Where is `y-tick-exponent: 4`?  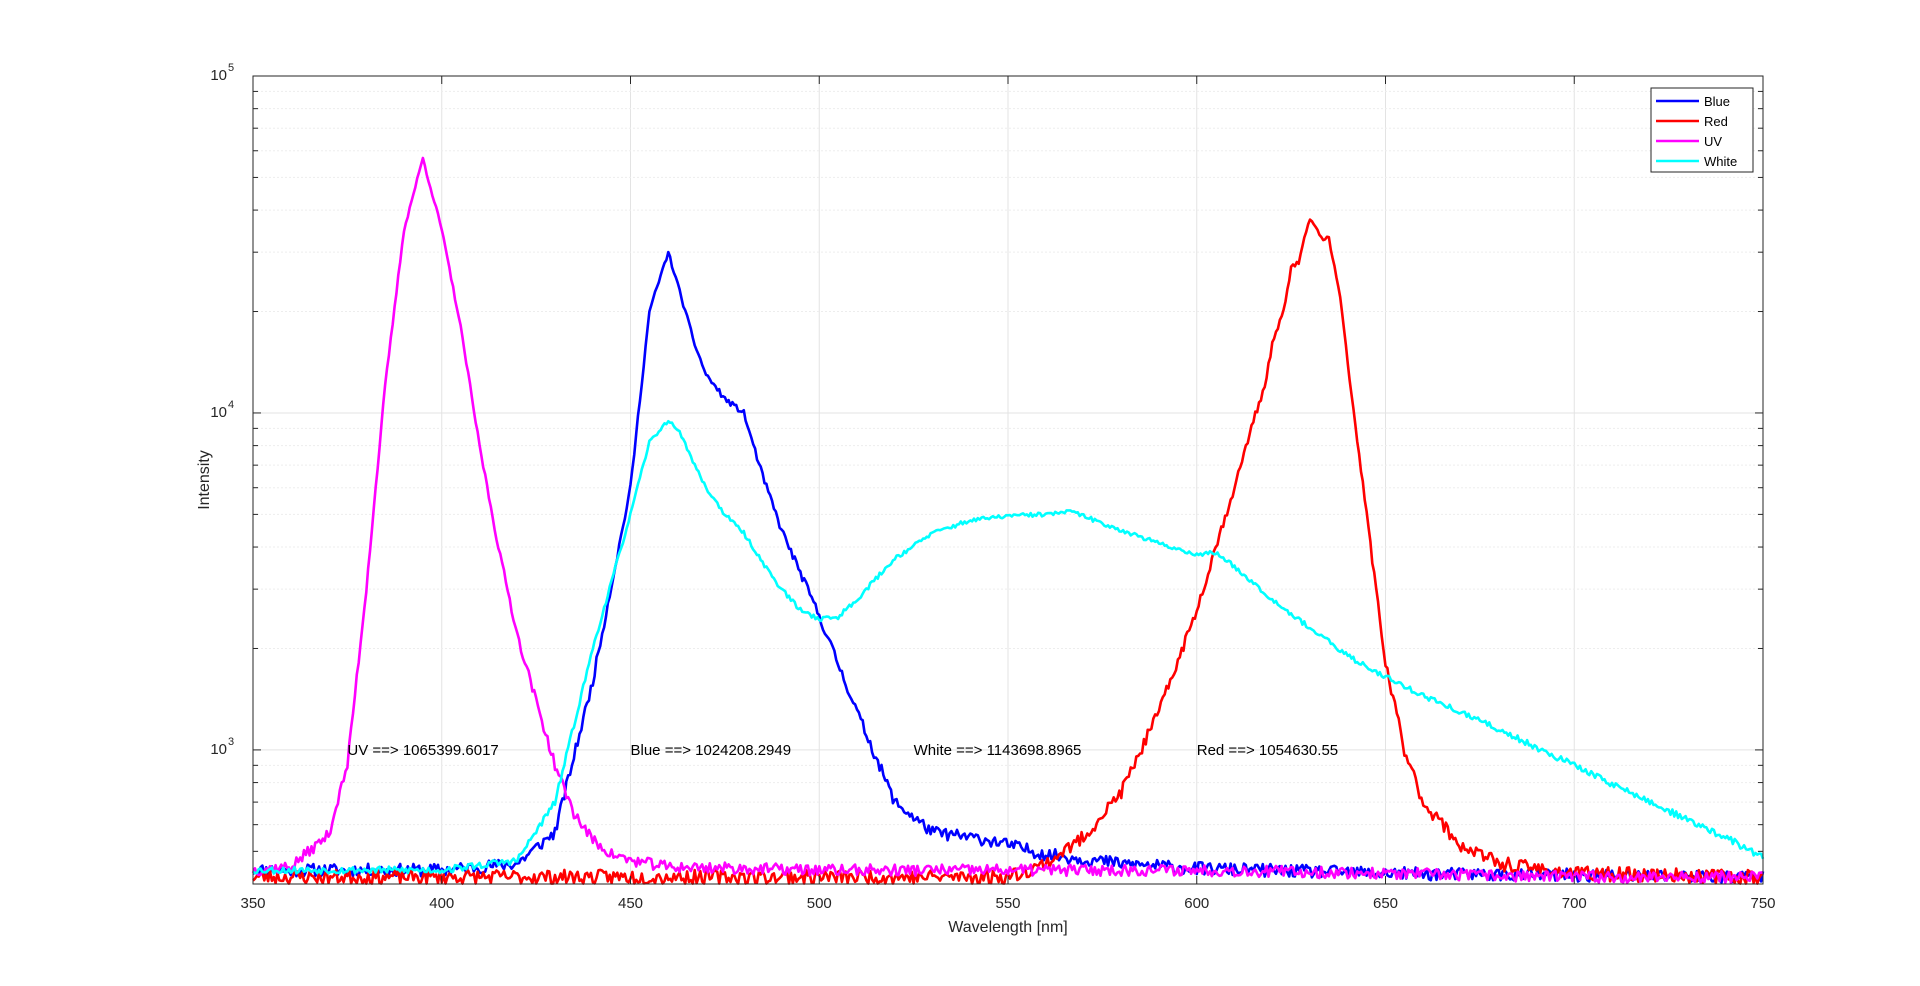 y-tick-exponent: 4 is located at coordinates (231, 405).